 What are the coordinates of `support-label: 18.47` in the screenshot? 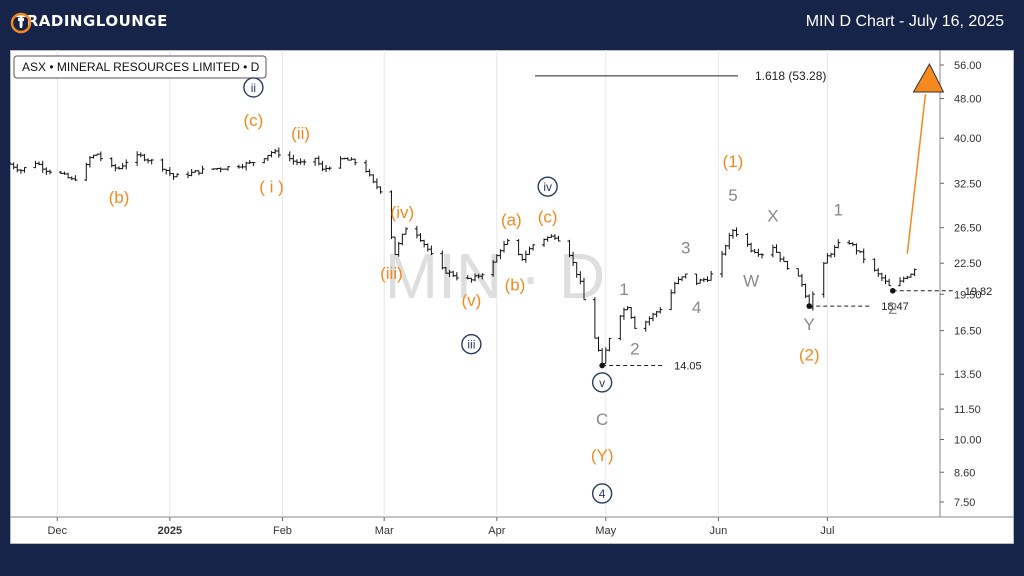 It's located at (895, 307).